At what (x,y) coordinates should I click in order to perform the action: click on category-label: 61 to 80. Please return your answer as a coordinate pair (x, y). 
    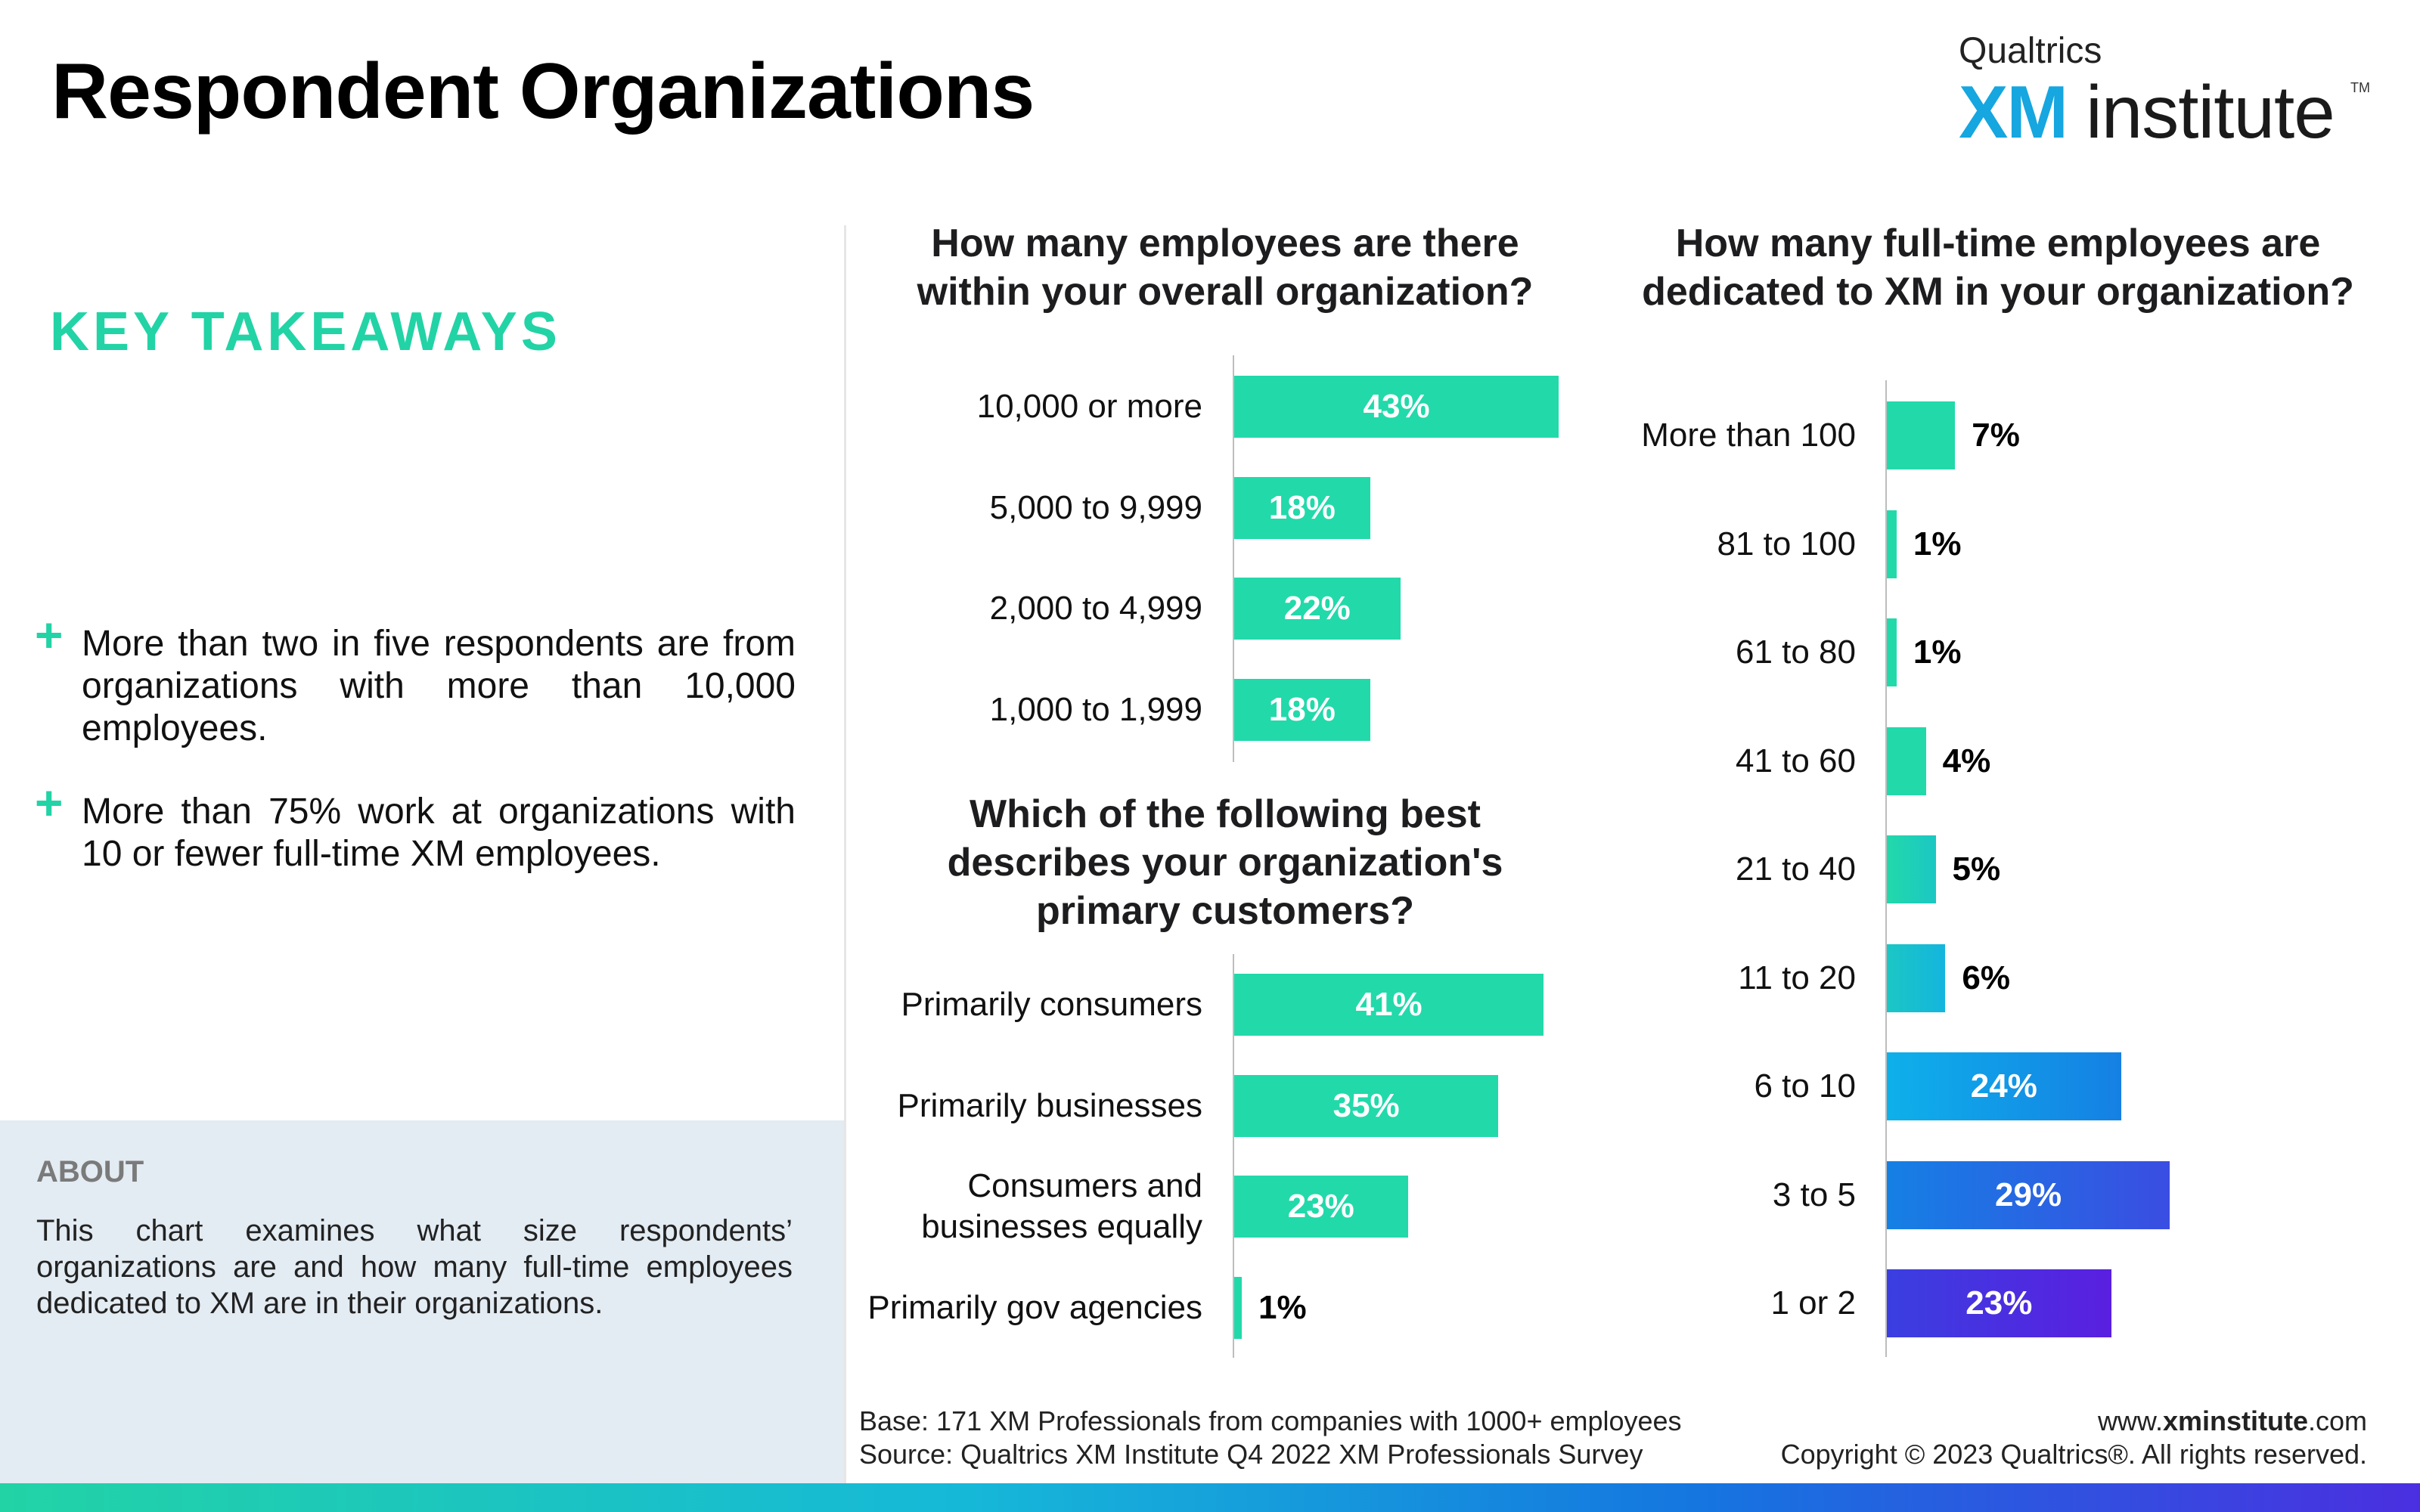
    Looking at the image, I should click on (1795, 652).